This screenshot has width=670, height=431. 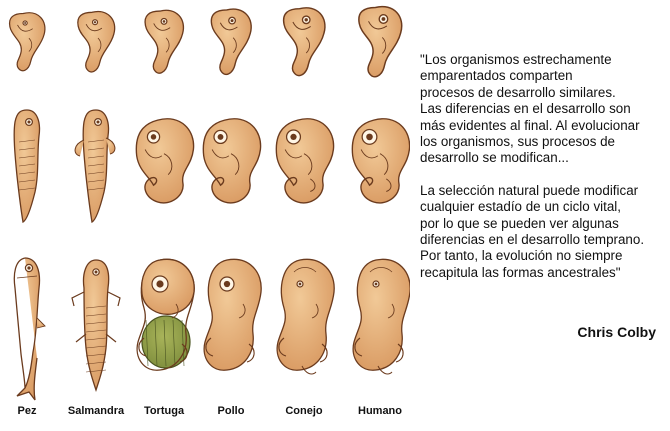 What do you see at coordinates (304, 42) in the screenshot?
I see `embryo-conejo-early` at bounding box center [304, 42].